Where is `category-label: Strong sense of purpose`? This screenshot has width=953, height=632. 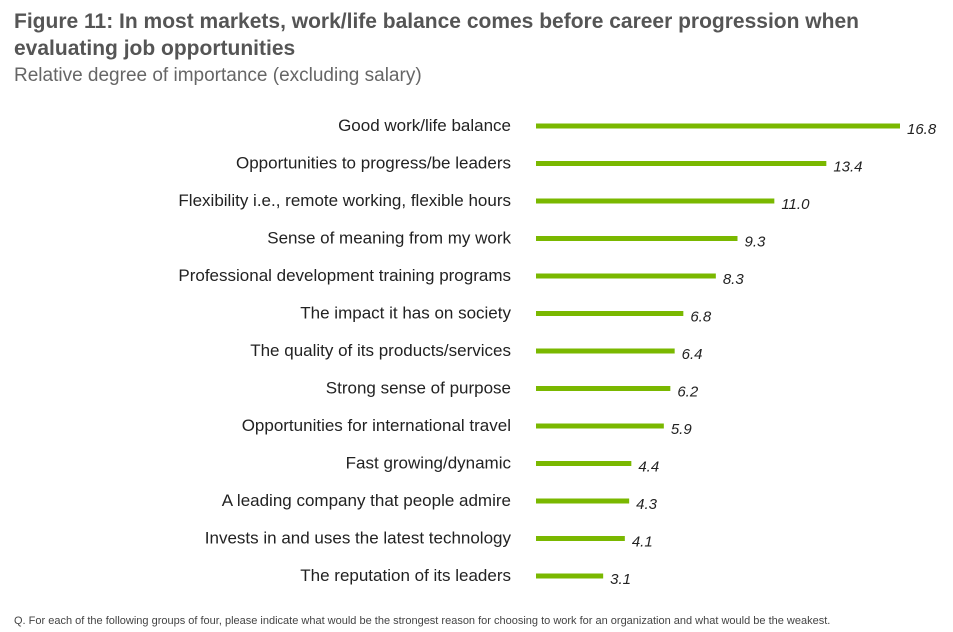 category-label: Strong sense of purpose is located at coordinates (418, 388).